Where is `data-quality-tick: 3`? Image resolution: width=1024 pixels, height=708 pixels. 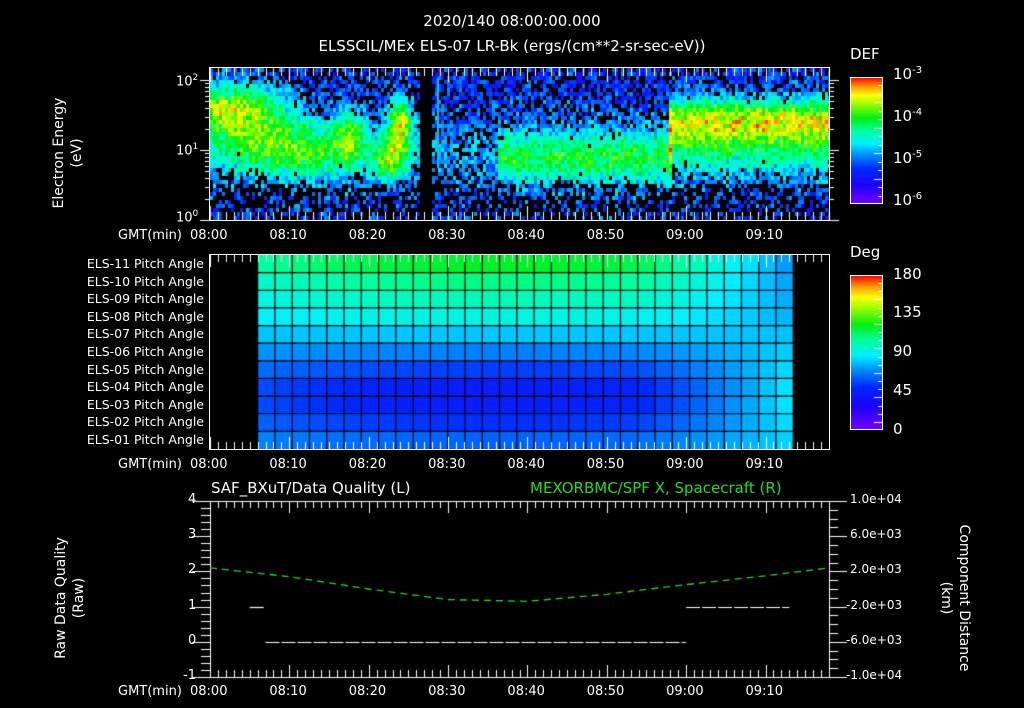 data-quality-tick: 3 is located at coordinates (192, 535).